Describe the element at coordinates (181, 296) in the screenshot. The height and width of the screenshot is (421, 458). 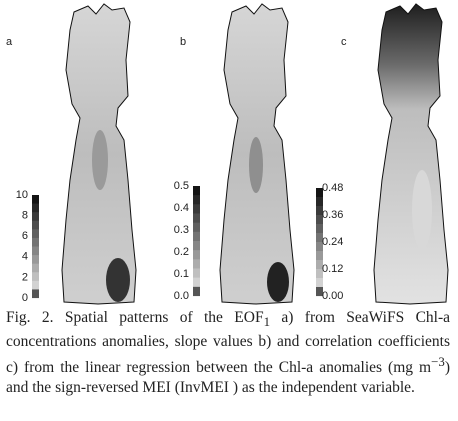
I see `colorbar-tick-label: 0.0` at that location.